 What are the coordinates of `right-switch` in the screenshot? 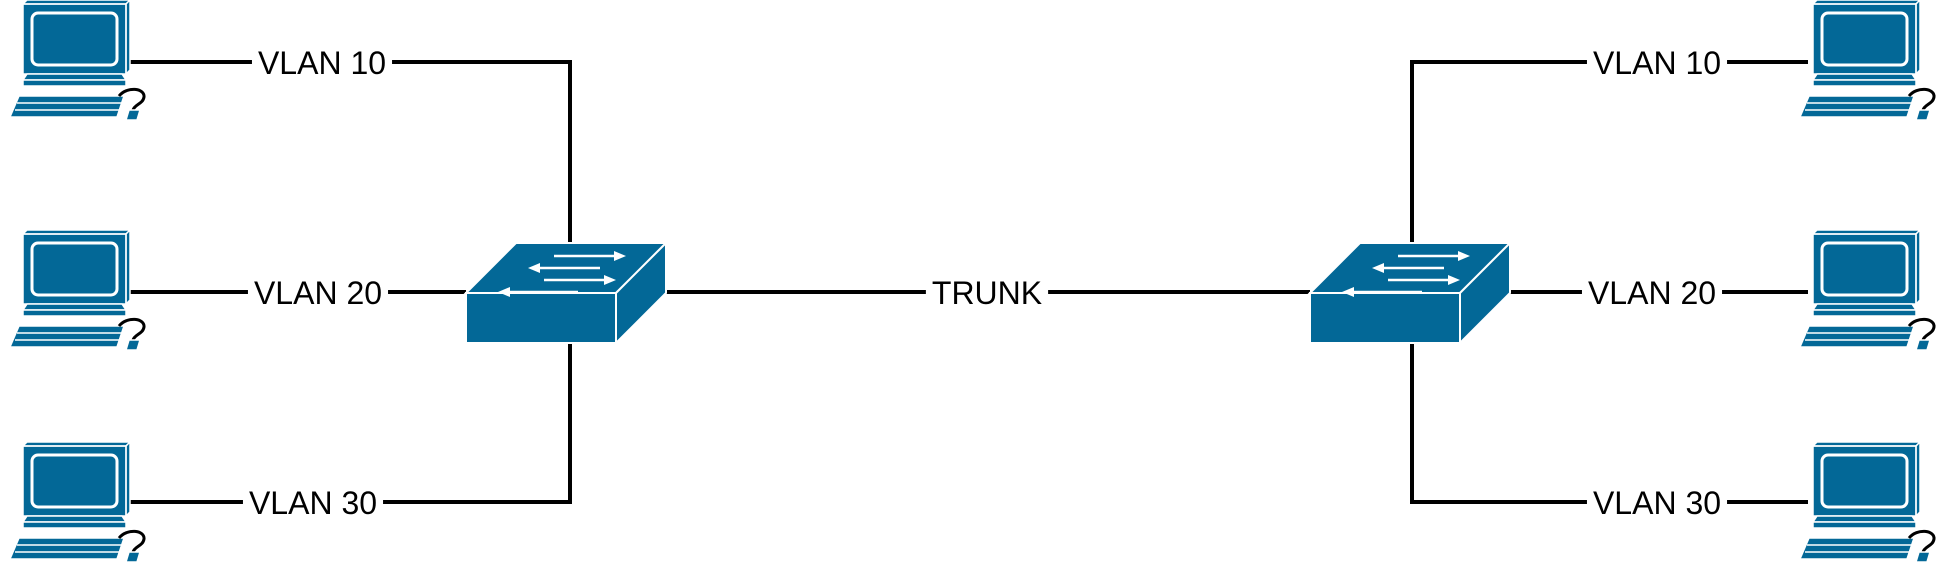 It's located at (1410, 293).